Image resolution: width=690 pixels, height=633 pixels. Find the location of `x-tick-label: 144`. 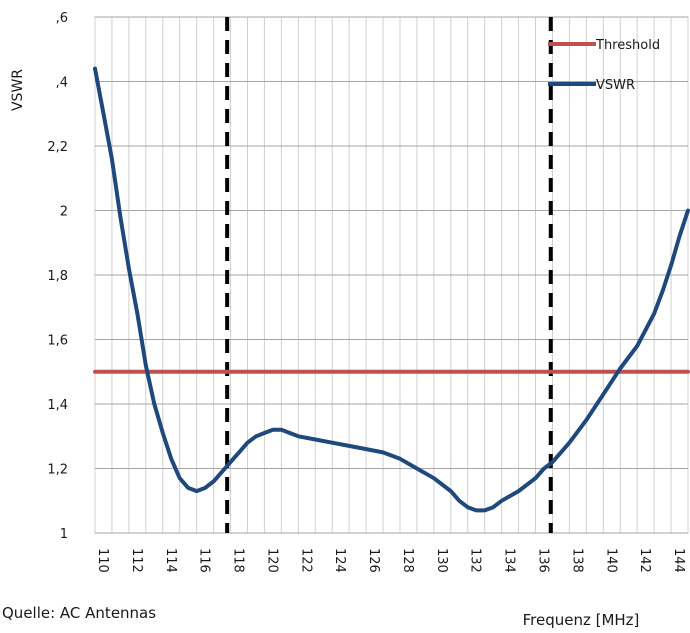

x-tick-label: 144 is located at coordinates (678, 560).